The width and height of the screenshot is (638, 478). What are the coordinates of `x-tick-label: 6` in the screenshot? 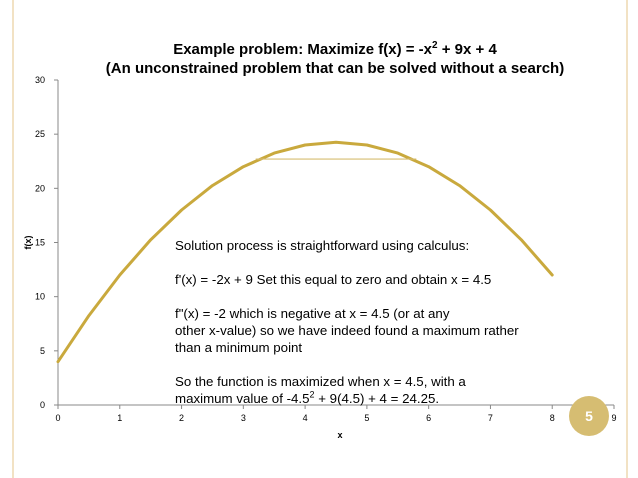 It's located at (428, 418).